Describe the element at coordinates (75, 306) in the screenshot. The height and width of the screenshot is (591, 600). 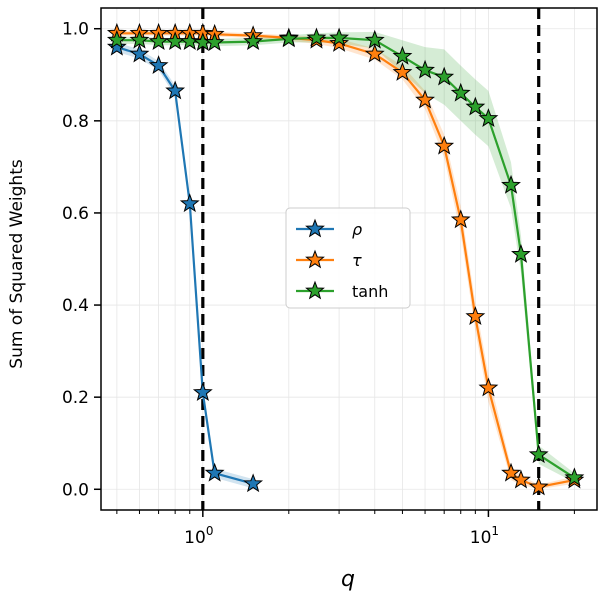
I see `y-tick-label: 0.4` at that location.